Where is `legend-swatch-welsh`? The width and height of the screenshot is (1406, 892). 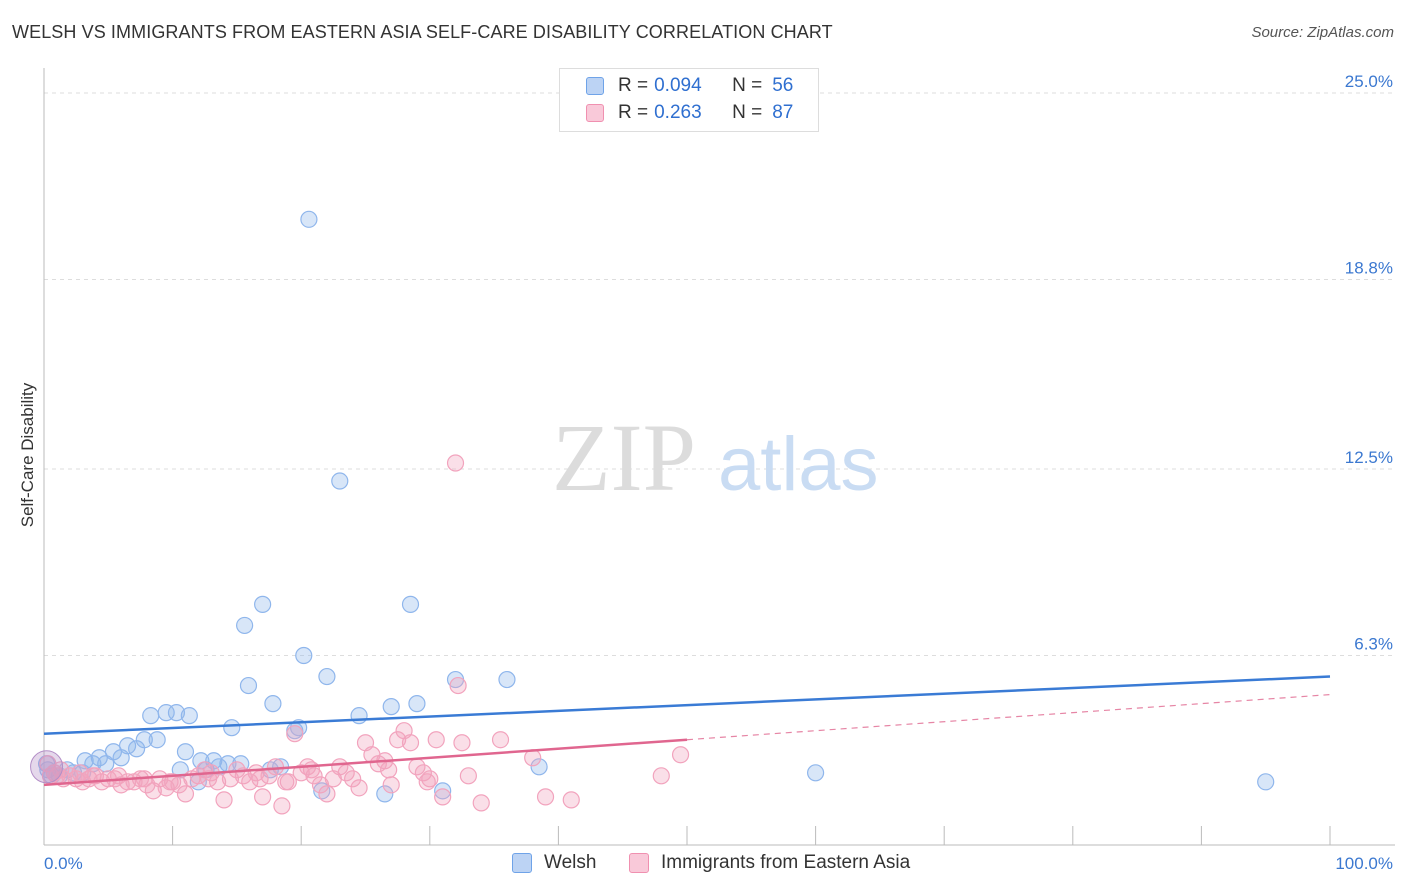 legend-swatch-welsh is located at coordinates (595, 86).